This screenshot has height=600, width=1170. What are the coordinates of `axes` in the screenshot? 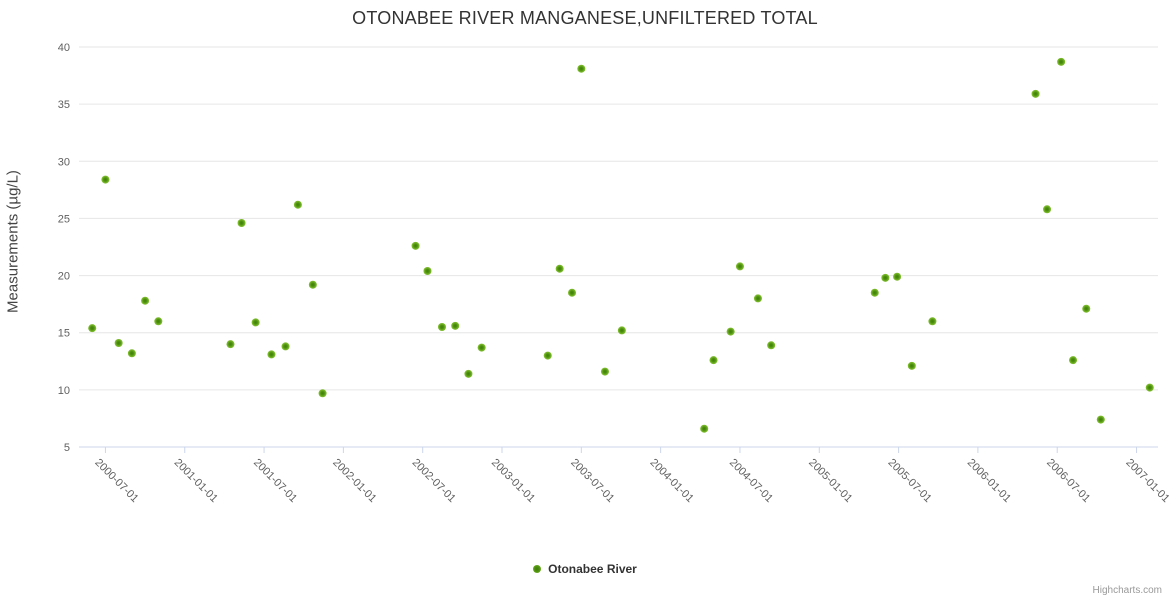 It's located at (618, 449).